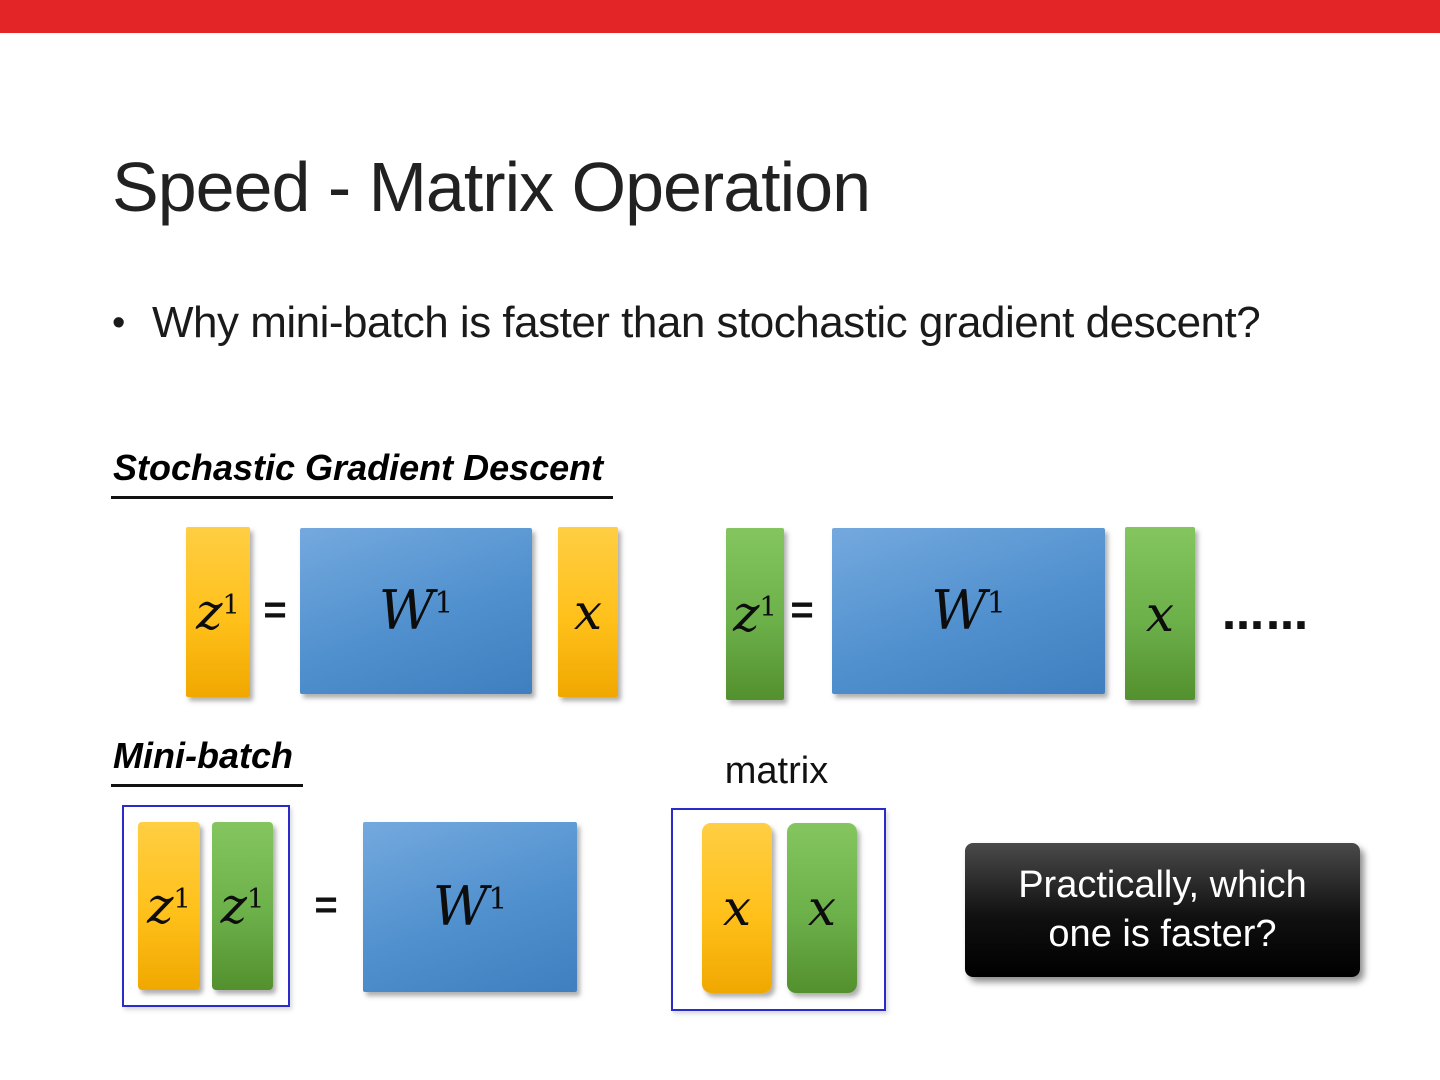 Image resolution: width=1440 pixels, height=1080 pixels. I want to click on sgd-x-green-vector: x, so click(1160, 613).